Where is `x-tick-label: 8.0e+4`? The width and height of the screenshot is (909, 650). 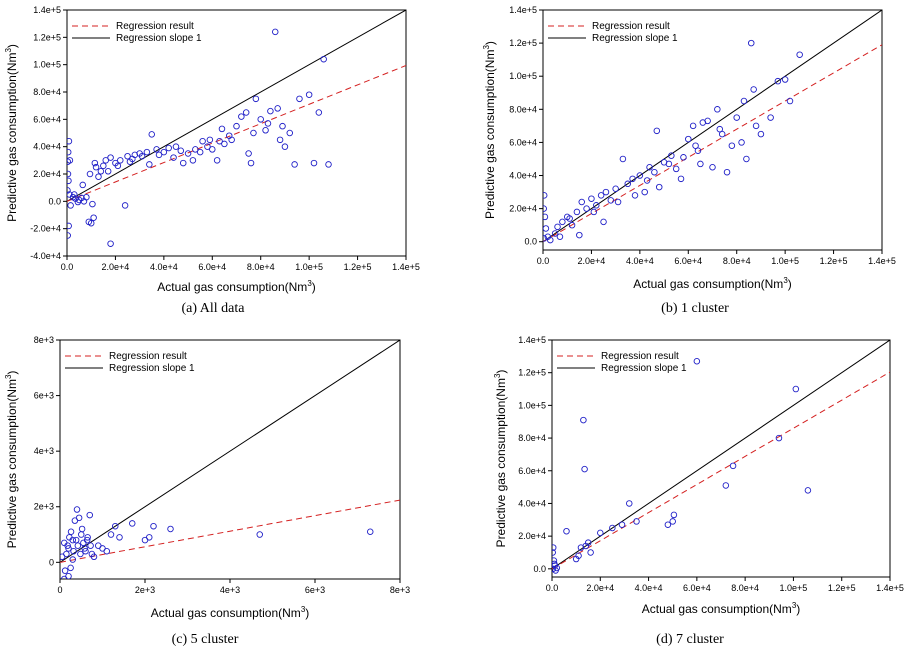
x-tick-label: 8.0e+4 is located at coordinates (745, 588).